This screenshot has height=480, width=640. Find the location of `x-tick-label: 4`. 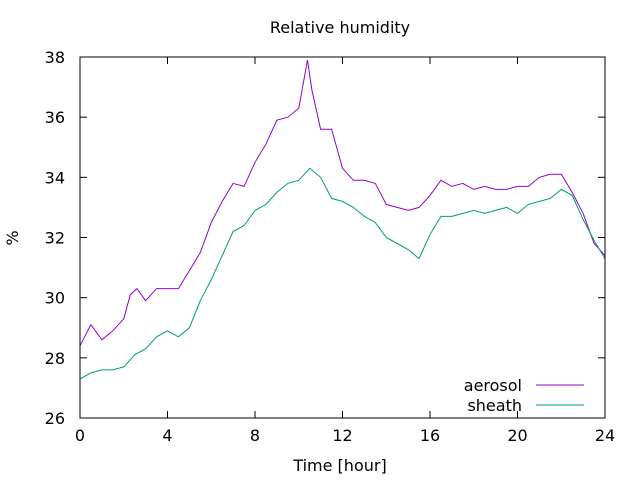

x-tick-label: 4 is located at coordinates (167, 435).